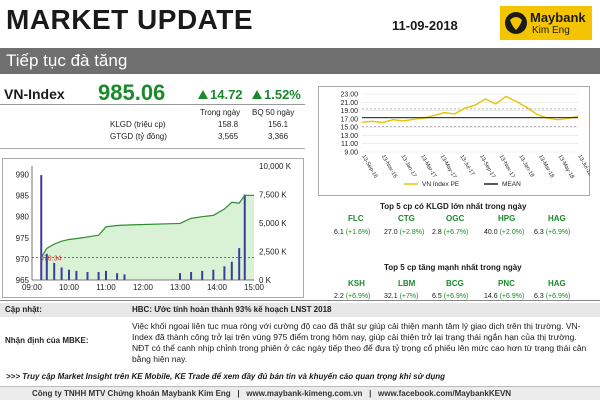 Image resolution: width=600 pixels, height=400 pixels. I want to click on ticker-value: 6.1 (+1.6%), so click(352, 232).